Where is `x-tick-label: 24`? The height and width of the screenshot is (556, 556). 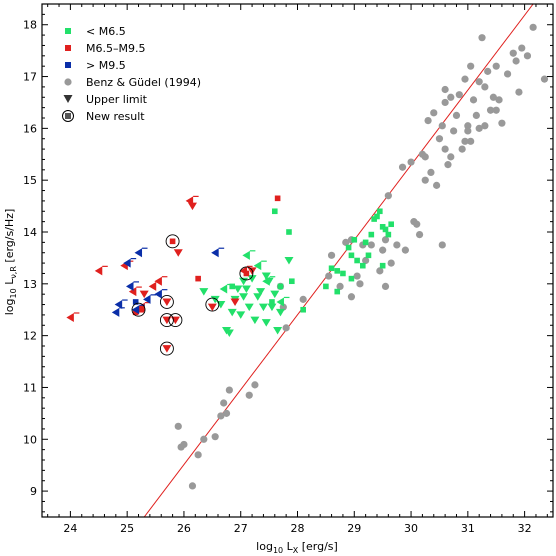
x-tick-label: 24 is located at coordinates (70, 528).